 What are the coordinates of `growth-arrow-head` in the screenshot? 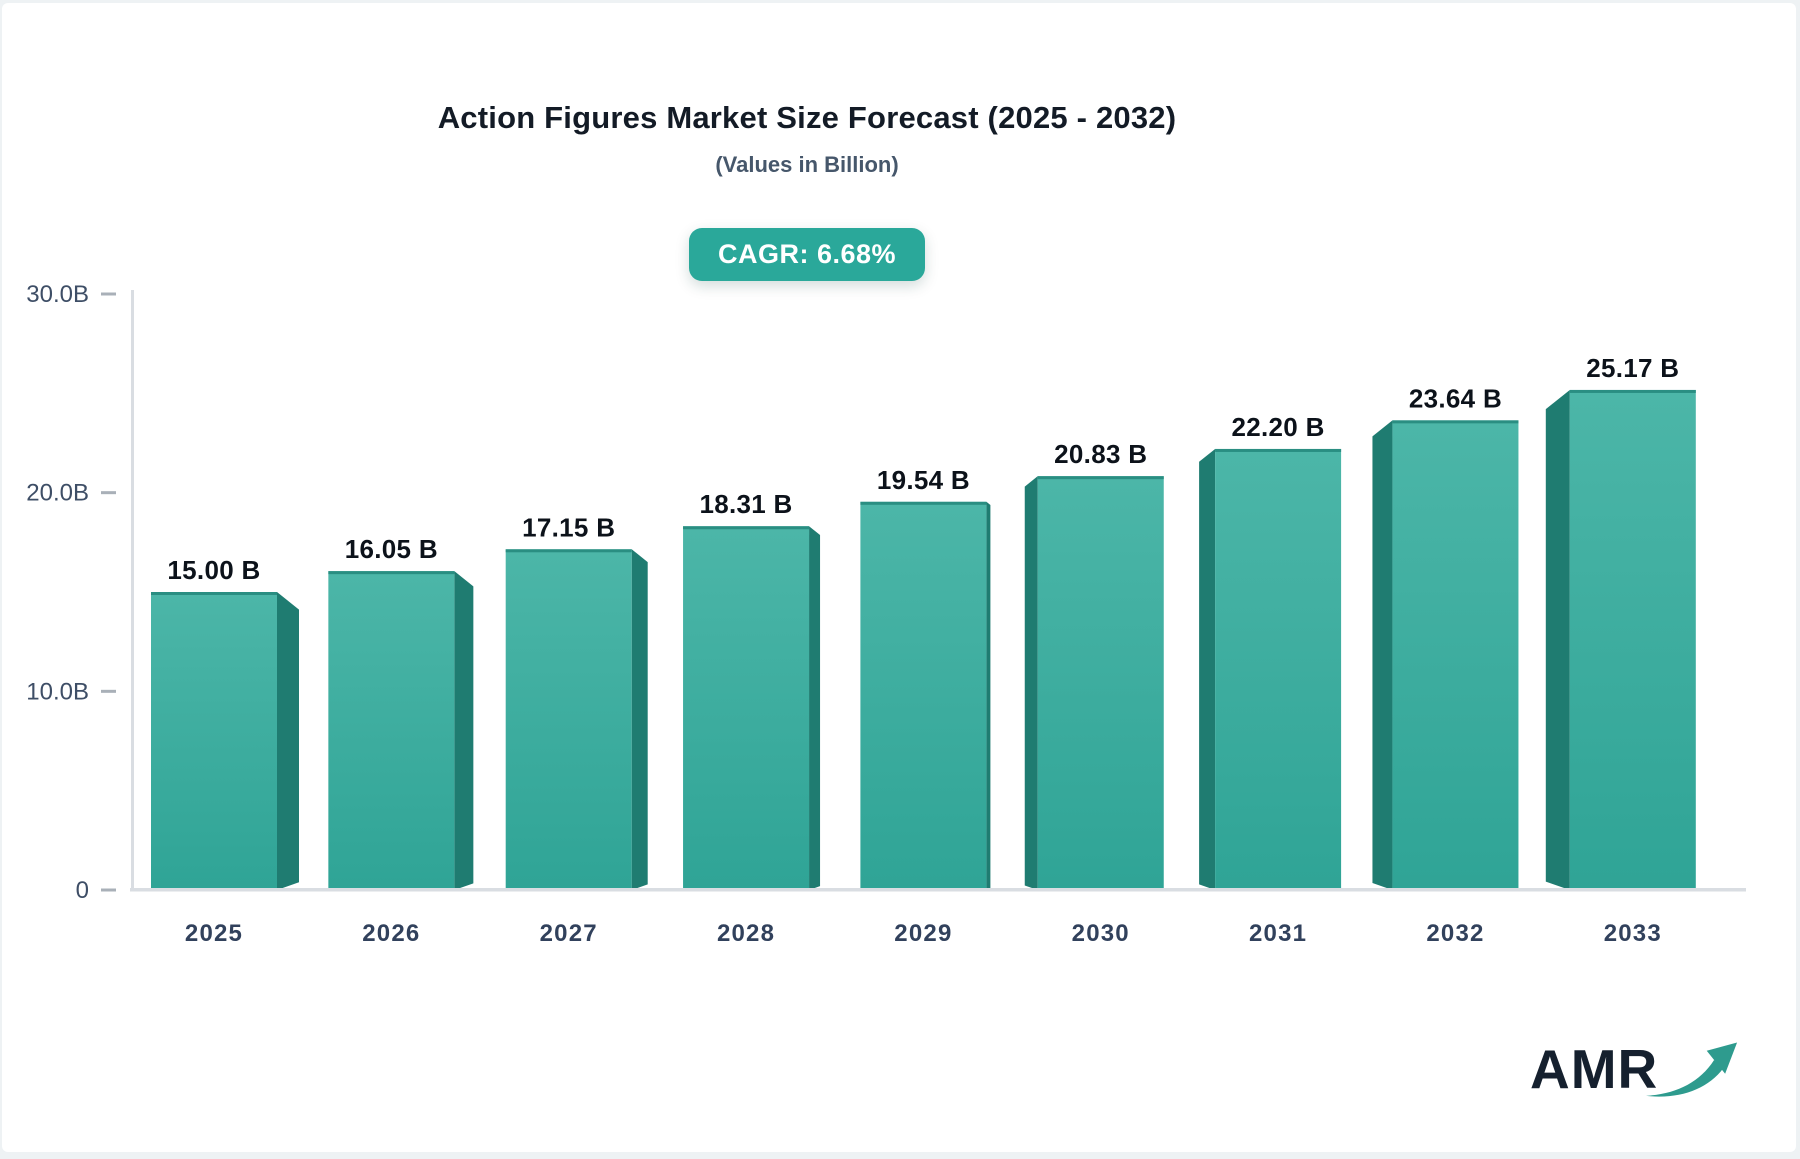 It's located at (1722, 1058).